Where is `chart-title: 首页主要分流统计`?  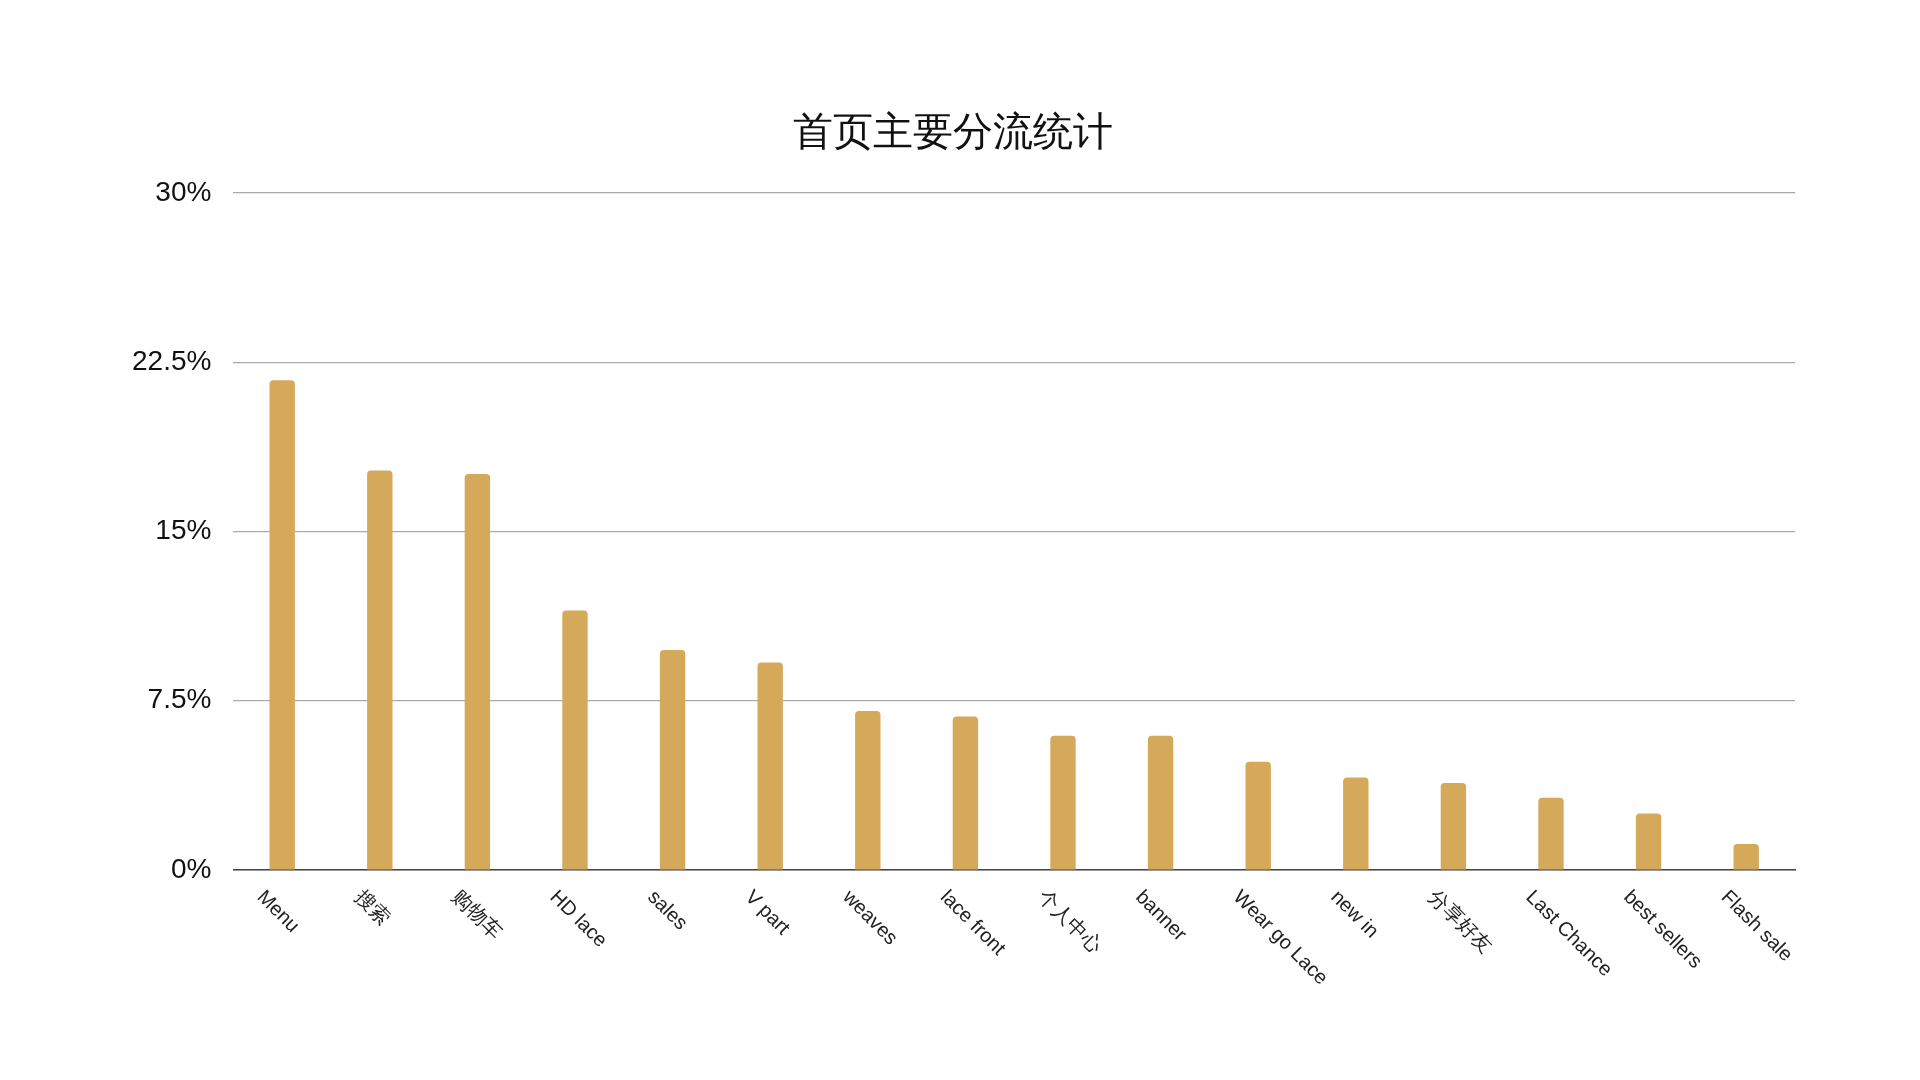 chart-title: 首页主要分流统计 is located at coordinates (952, 131).